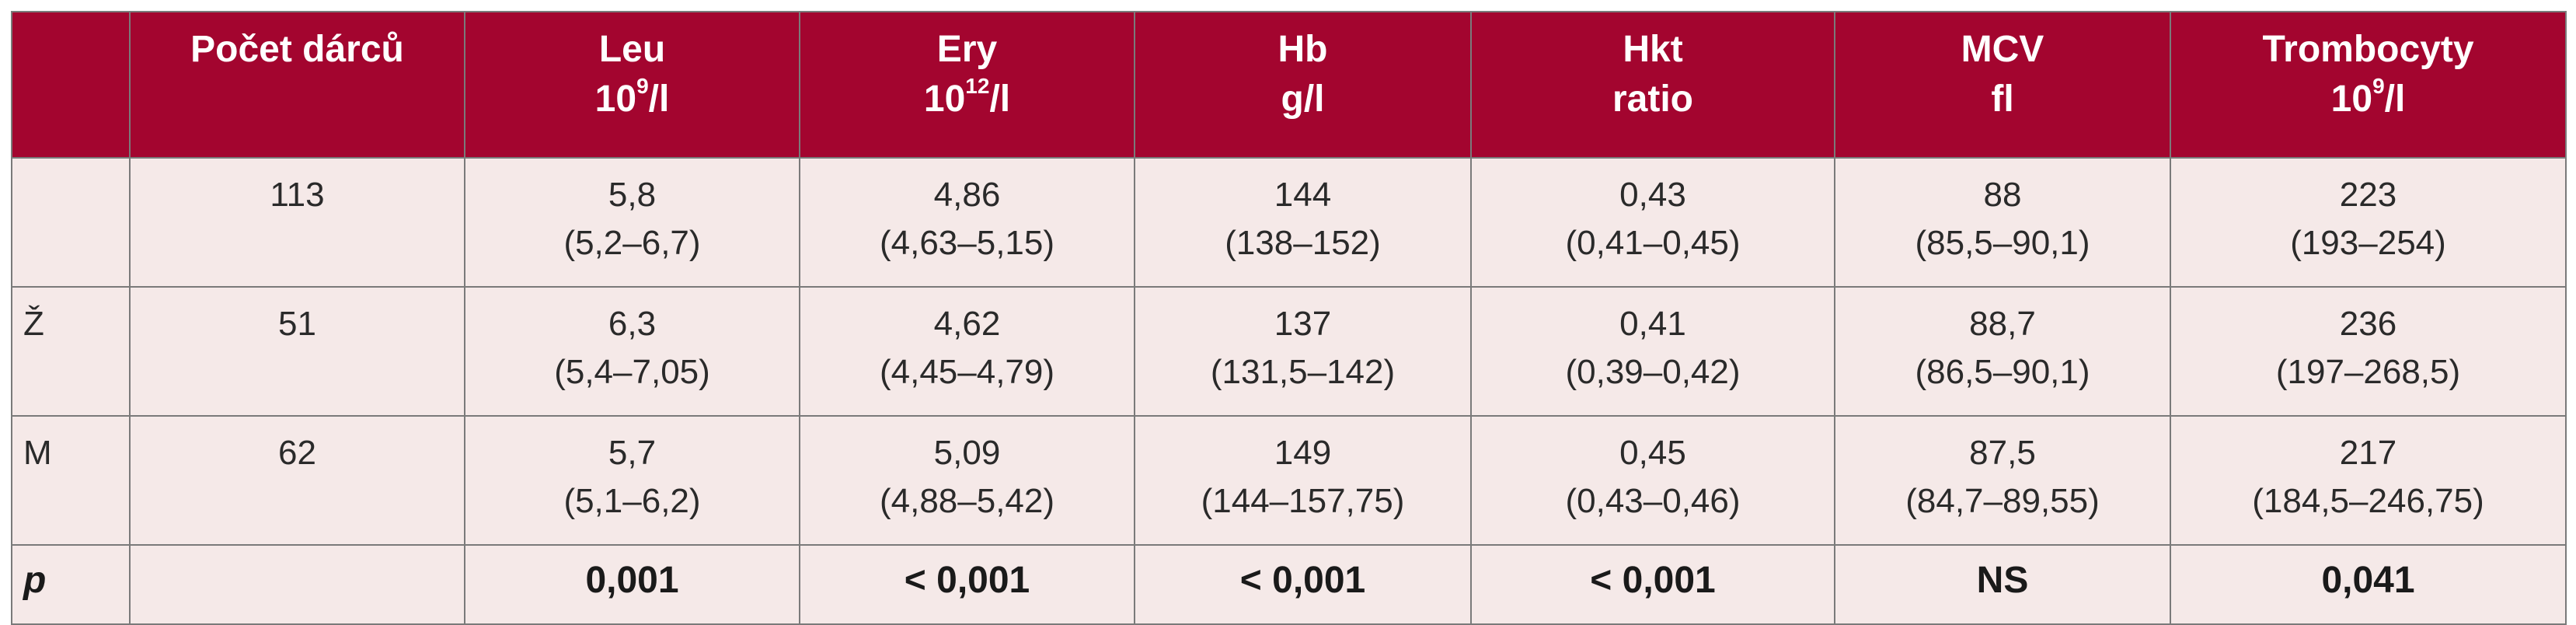 The height and width of the screenshot is (625, 2576). I want to click on header-leu-unit: 109/l, so click(632, 97).